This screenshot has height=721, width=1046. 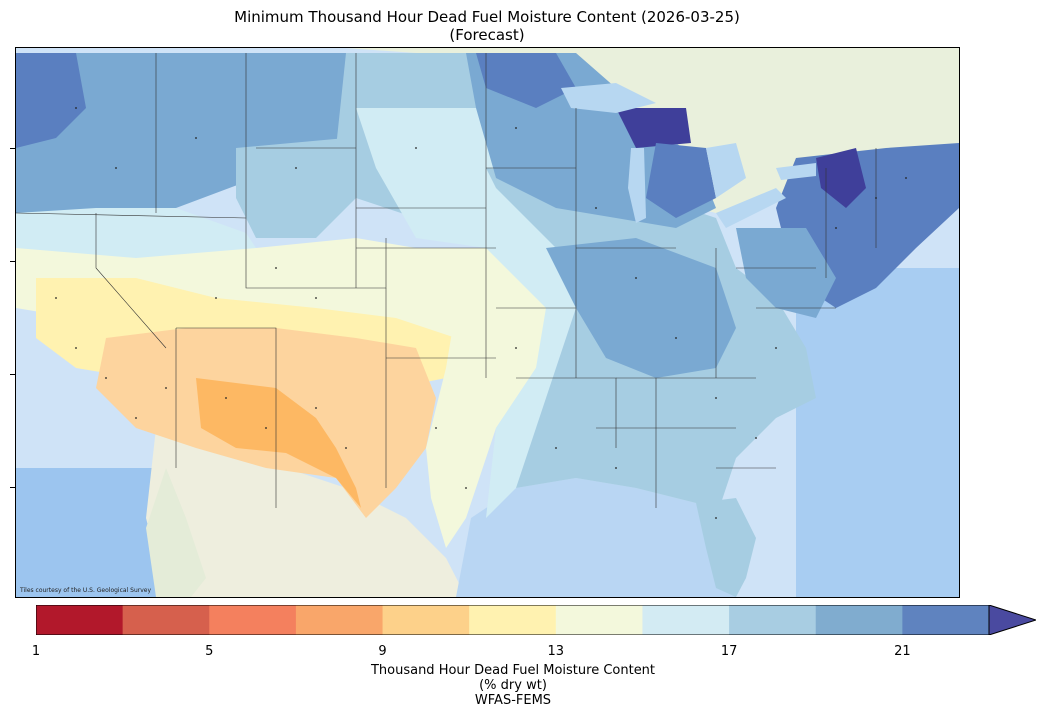 I want to click on colorbar-arrow-border, so click(x=1012, y=620).